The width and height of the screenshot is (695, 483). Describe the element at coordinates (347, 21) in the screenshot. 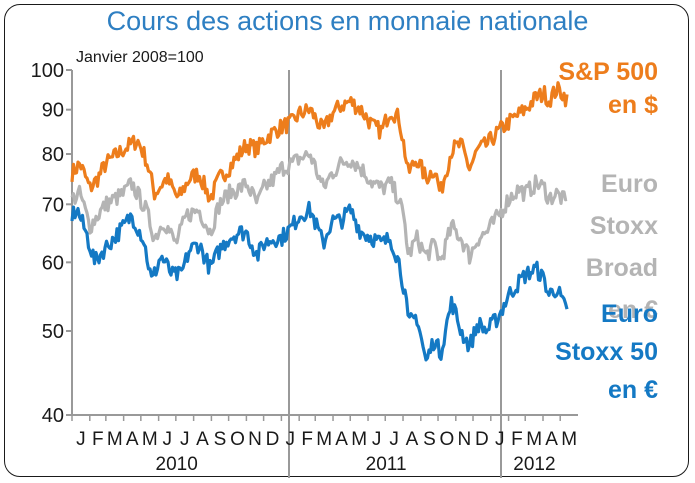

I see `chart-title: Cours des actions en monnaie nationale` at that location.